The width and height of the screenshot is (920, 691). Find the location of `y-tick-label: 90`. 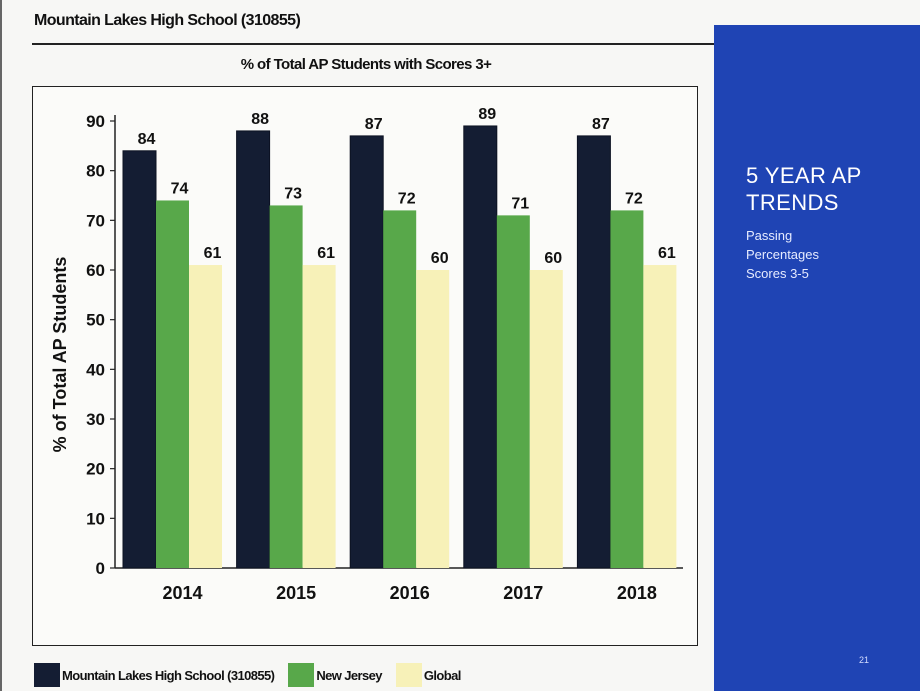

y-tick-label: 90 is located at coordinates (95, 121).